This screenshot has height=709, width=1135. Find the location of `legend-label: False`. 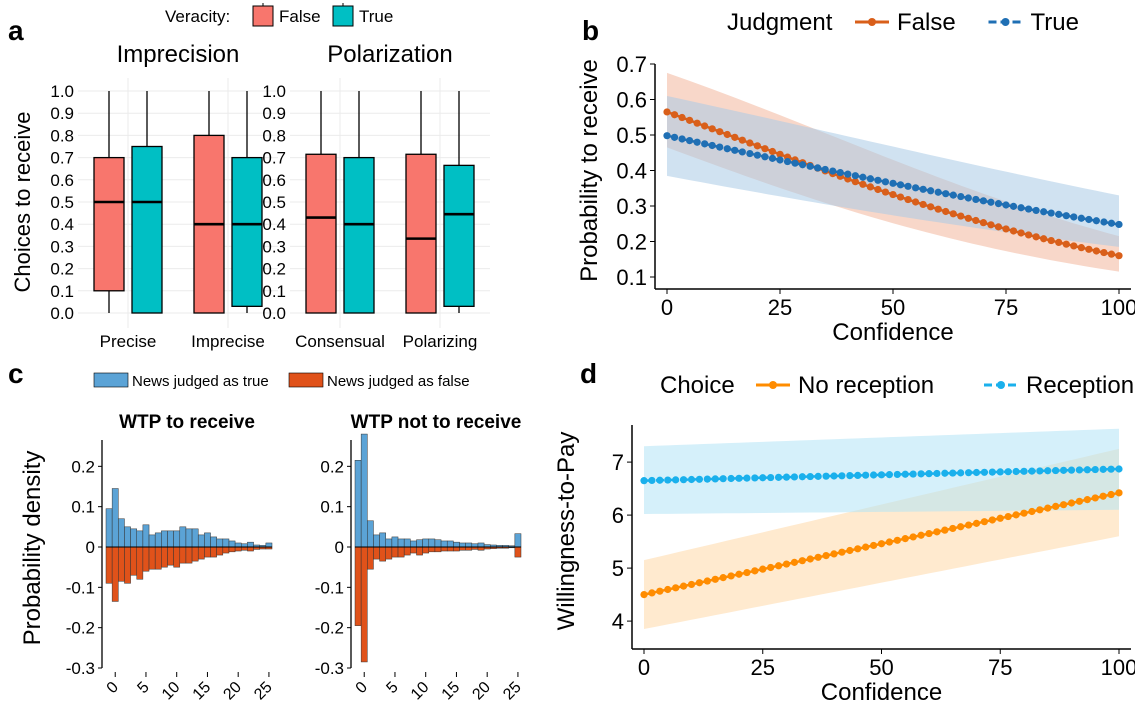

legend-label: False is located at coordinates (926, 22).